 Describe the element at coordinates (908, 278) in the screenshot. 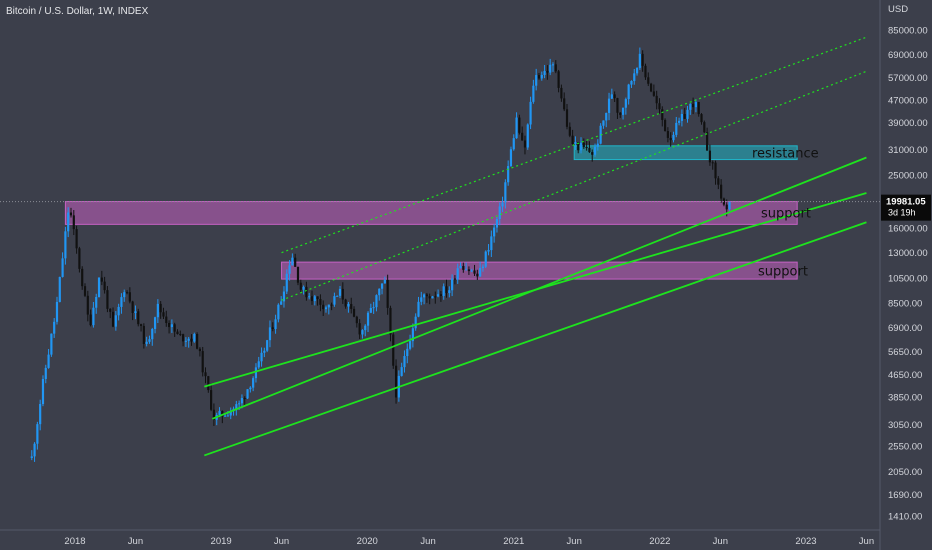

I see `y-tick-label: 10500.00` at that location.